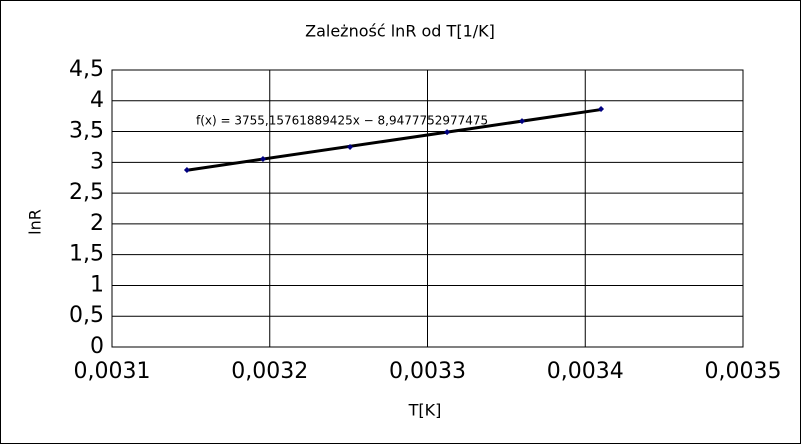 The height and width of the screenshot is (444, 801). Describe the element at coordinates (743, 371) in the screenshot. I see `x-tick-label: 0,0035` at that location.